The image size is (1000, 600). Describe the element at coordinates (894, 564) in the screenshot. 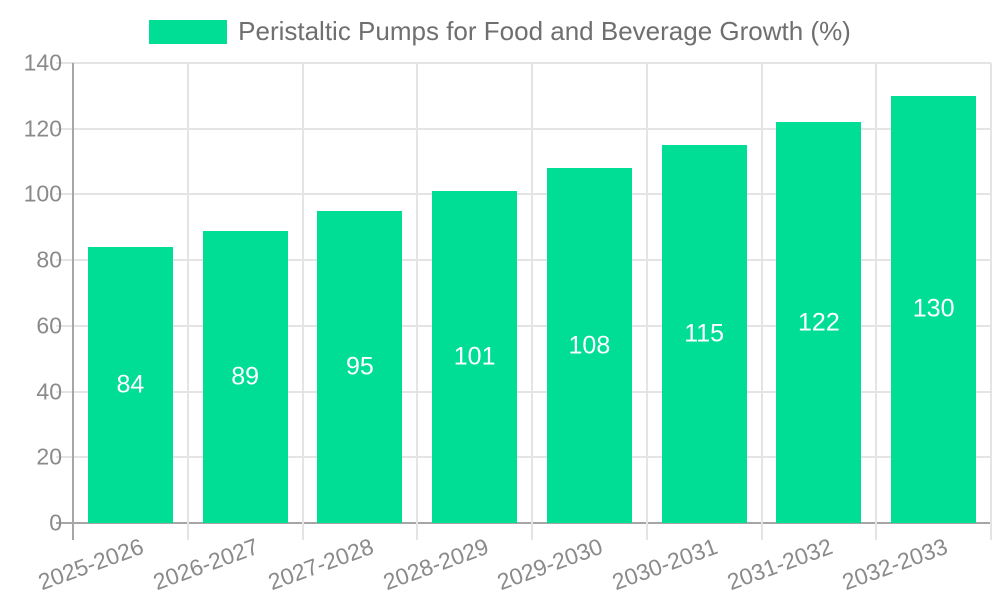

I see `x-tick-label: 2032-2033` at that location.